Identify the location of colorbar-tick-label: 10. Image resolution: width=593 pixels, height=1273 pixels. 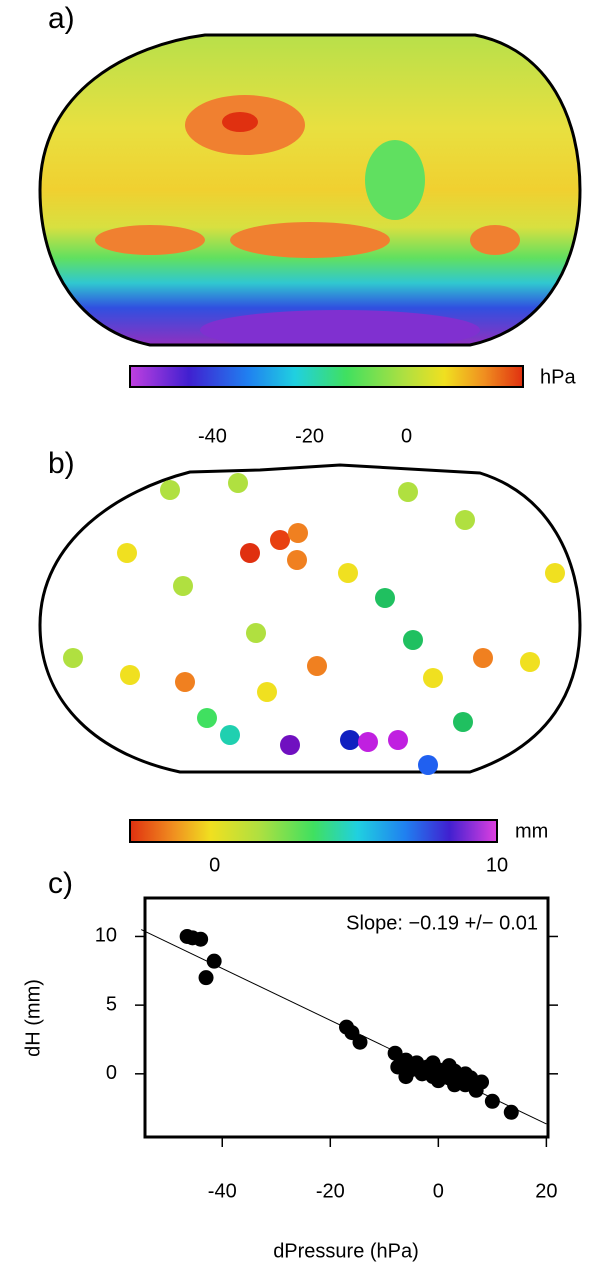
(497, 865).